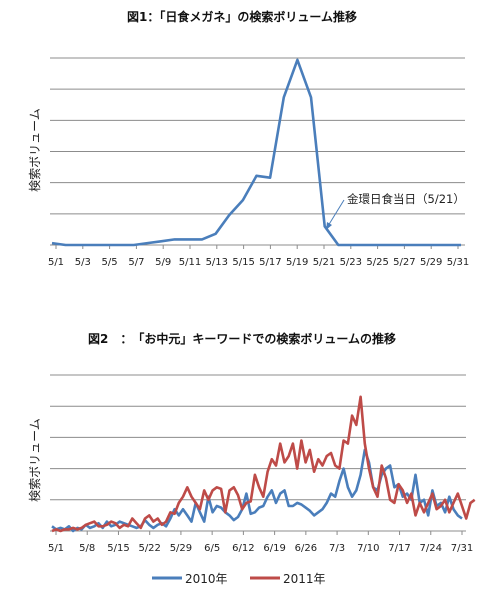  Describe the element at coordinates (395, 211) in the screenshot. I see `chart1-annotation: 金環日食当日（5/21）` at that location.